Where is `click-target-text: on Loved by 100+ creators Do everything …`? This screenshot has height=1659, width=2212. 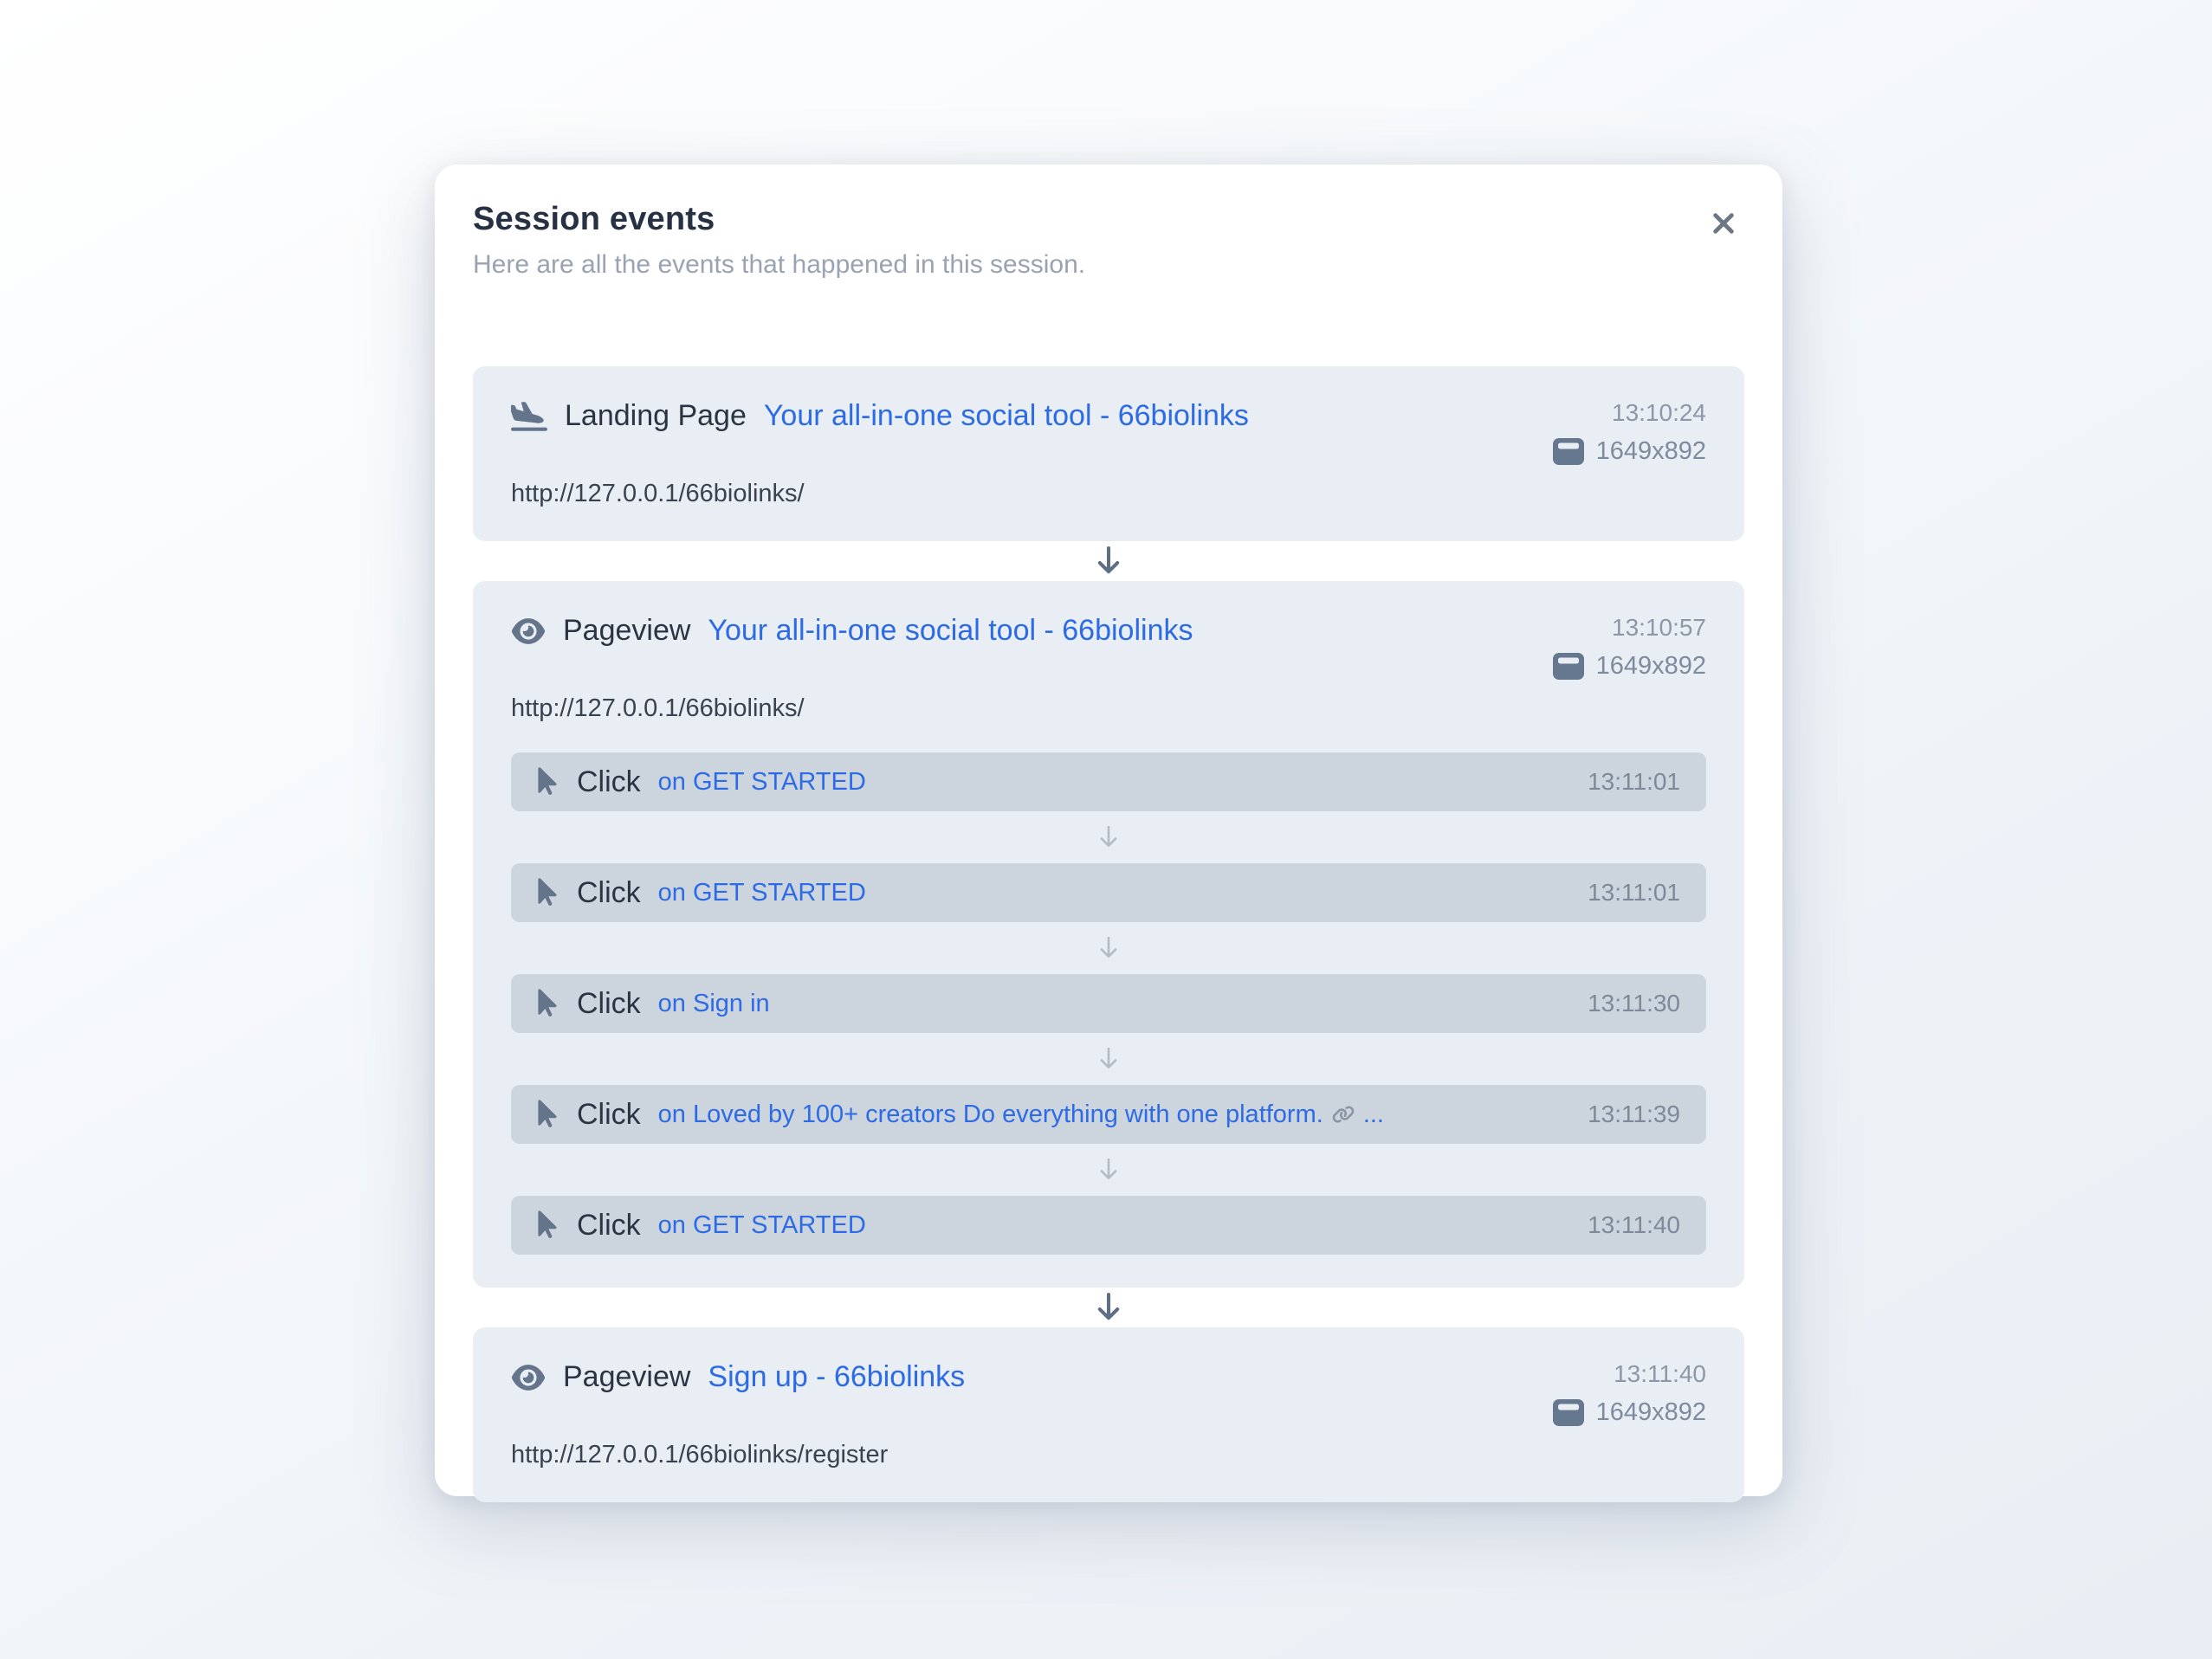
click-target-text: on Loved by 100+ creators Do everything … is located at coordinates (990, 1114).